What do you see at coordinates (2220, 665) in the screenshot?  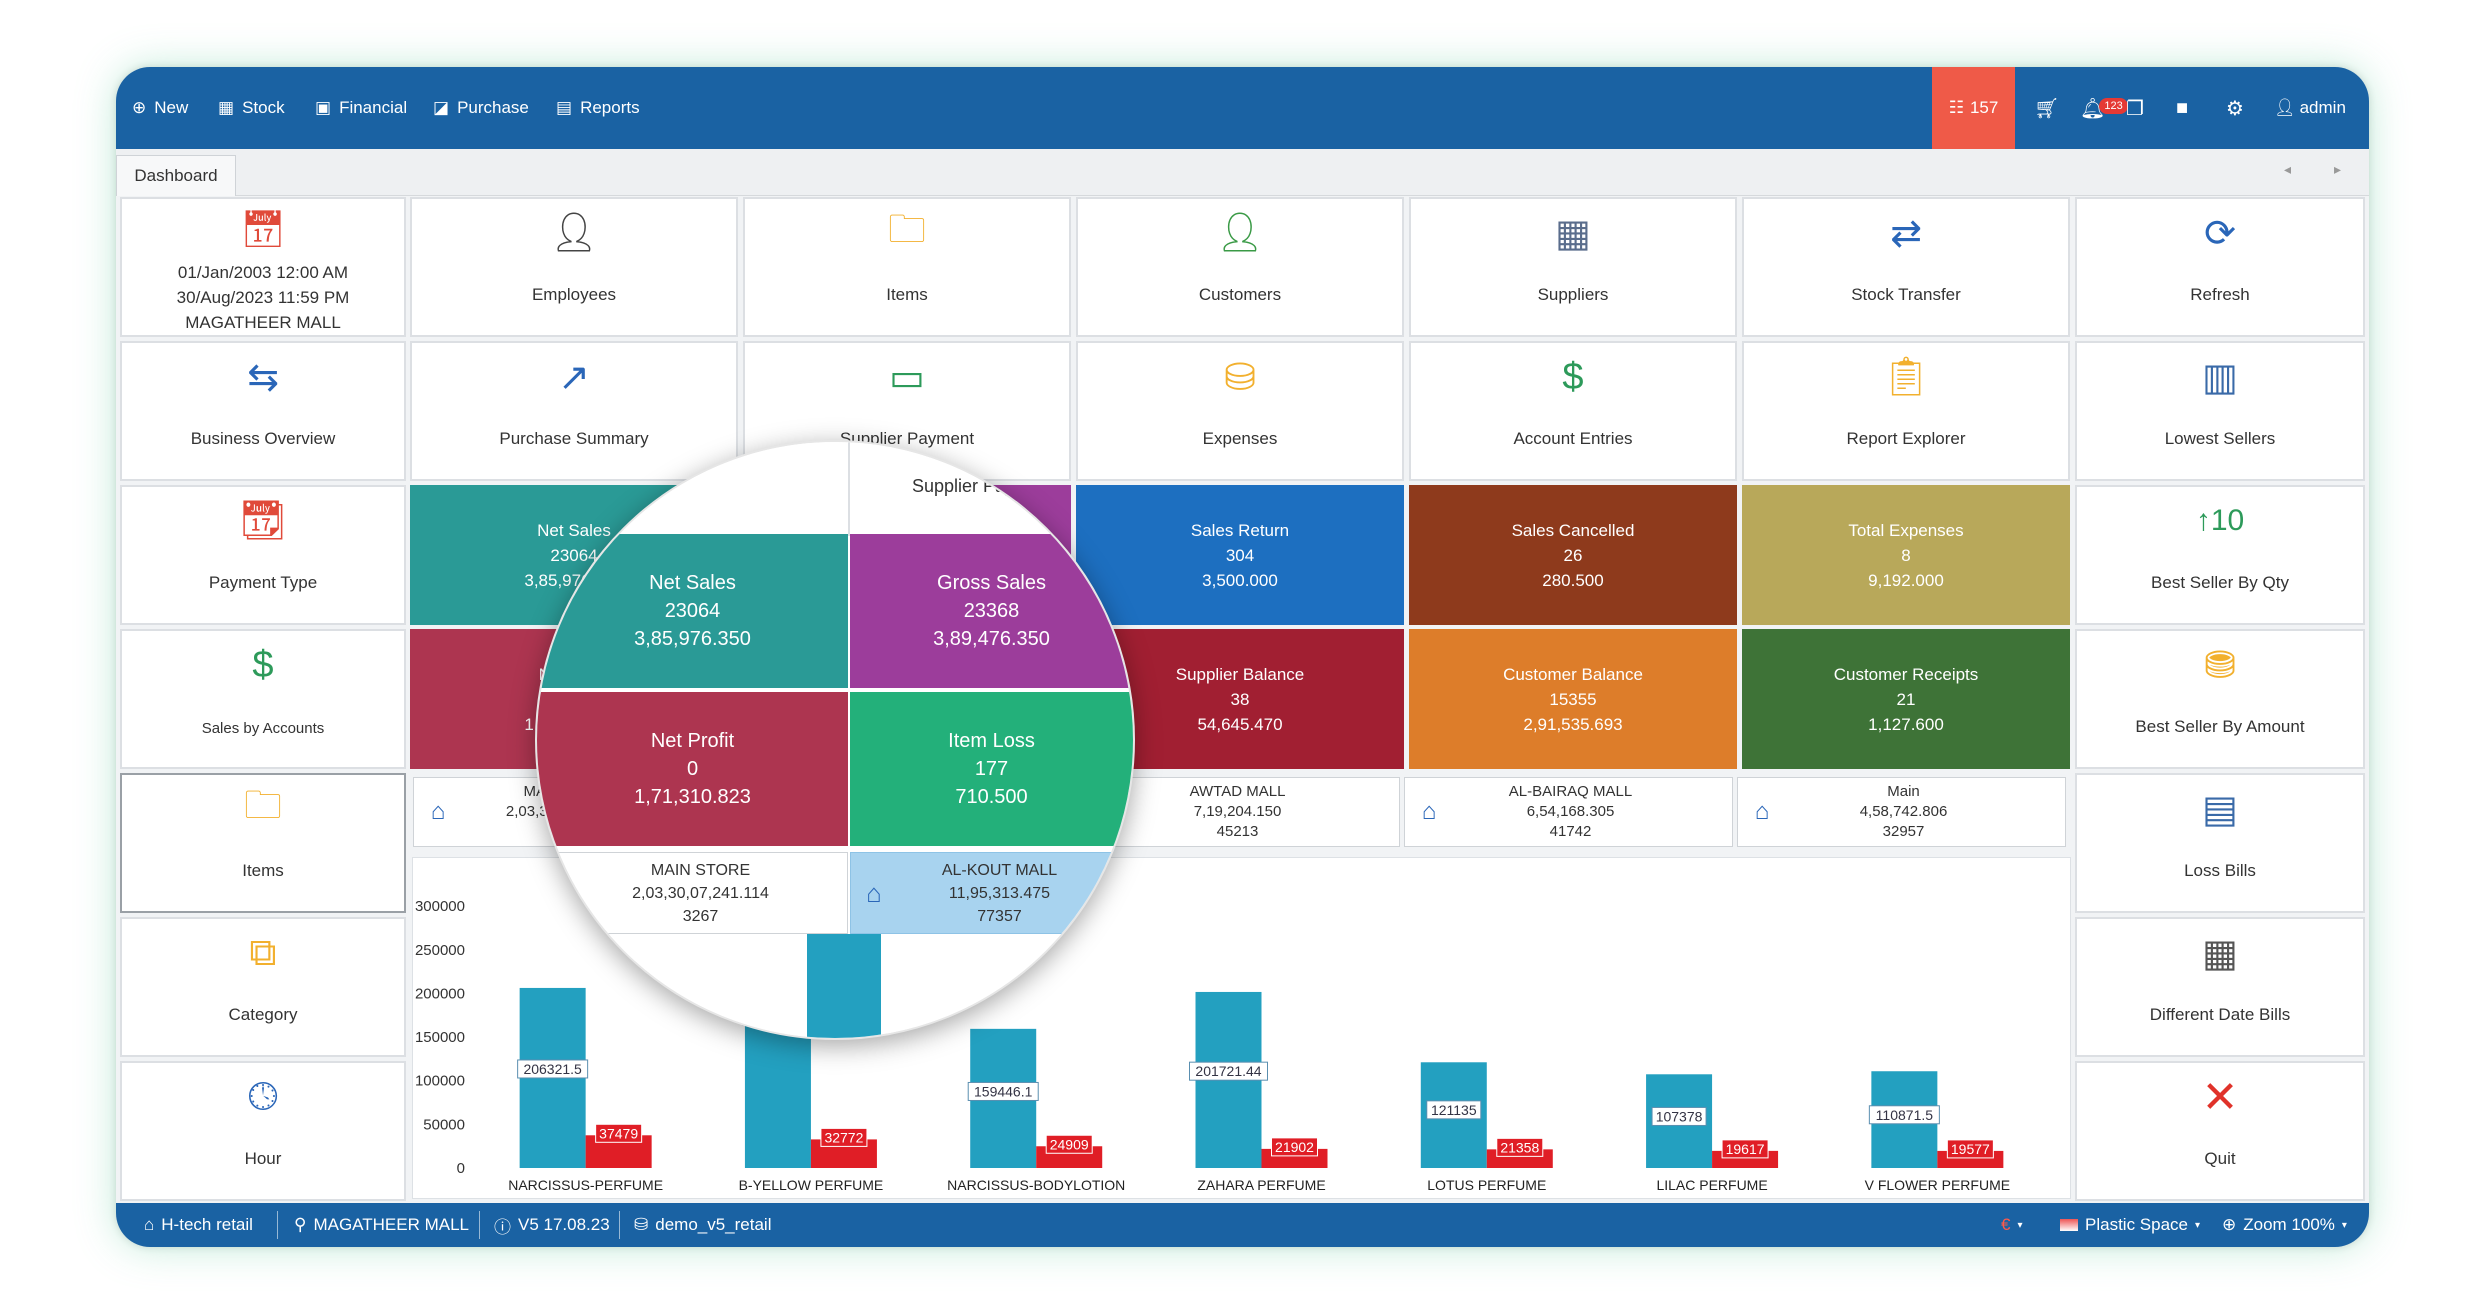 I see `money-boxes-icon: ⛃` at bounding box center [2220, 665].